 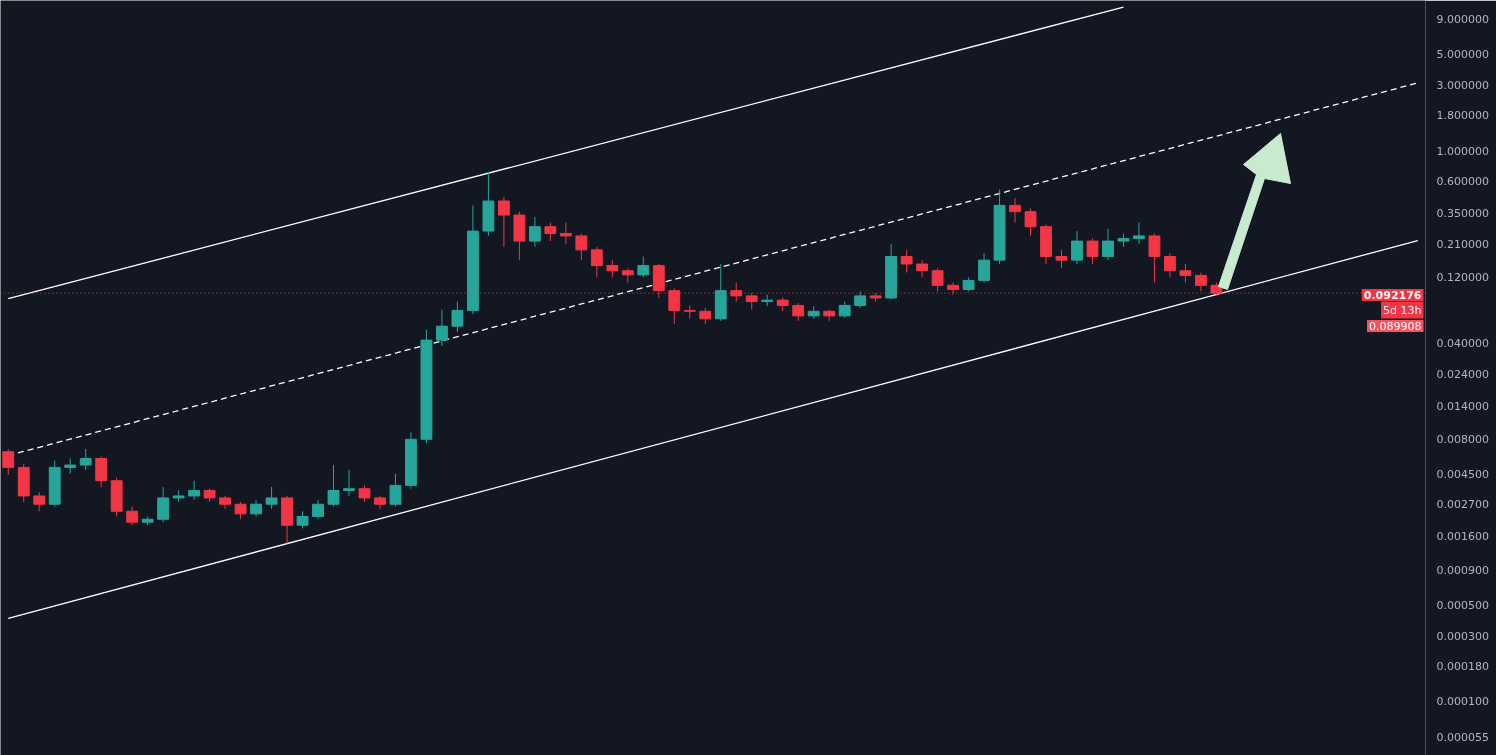 What do you see at coordinates (1462, 738) in the screenshot?
I see `y-tick-label: 0.000055` at bounding box center [1462, 738].